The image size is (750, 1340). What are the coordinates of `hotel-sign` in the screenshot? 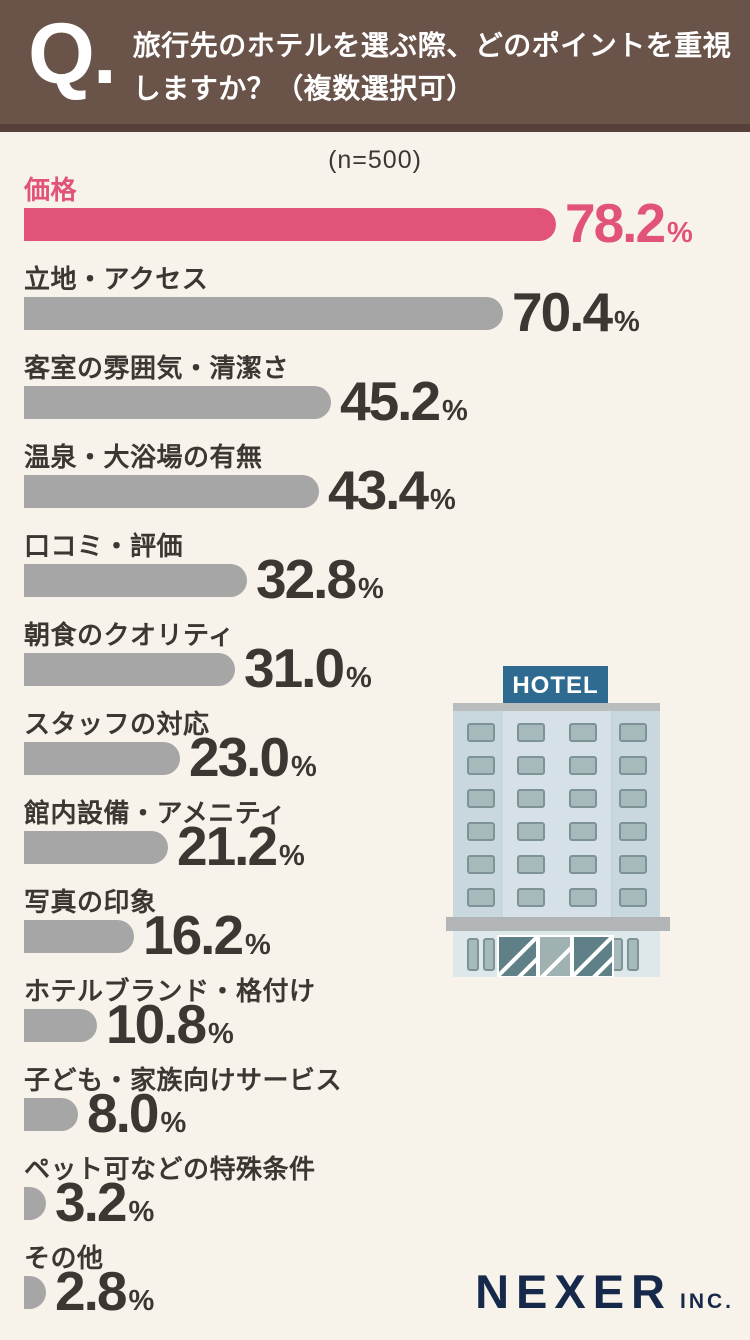 It's located at (555, 684).